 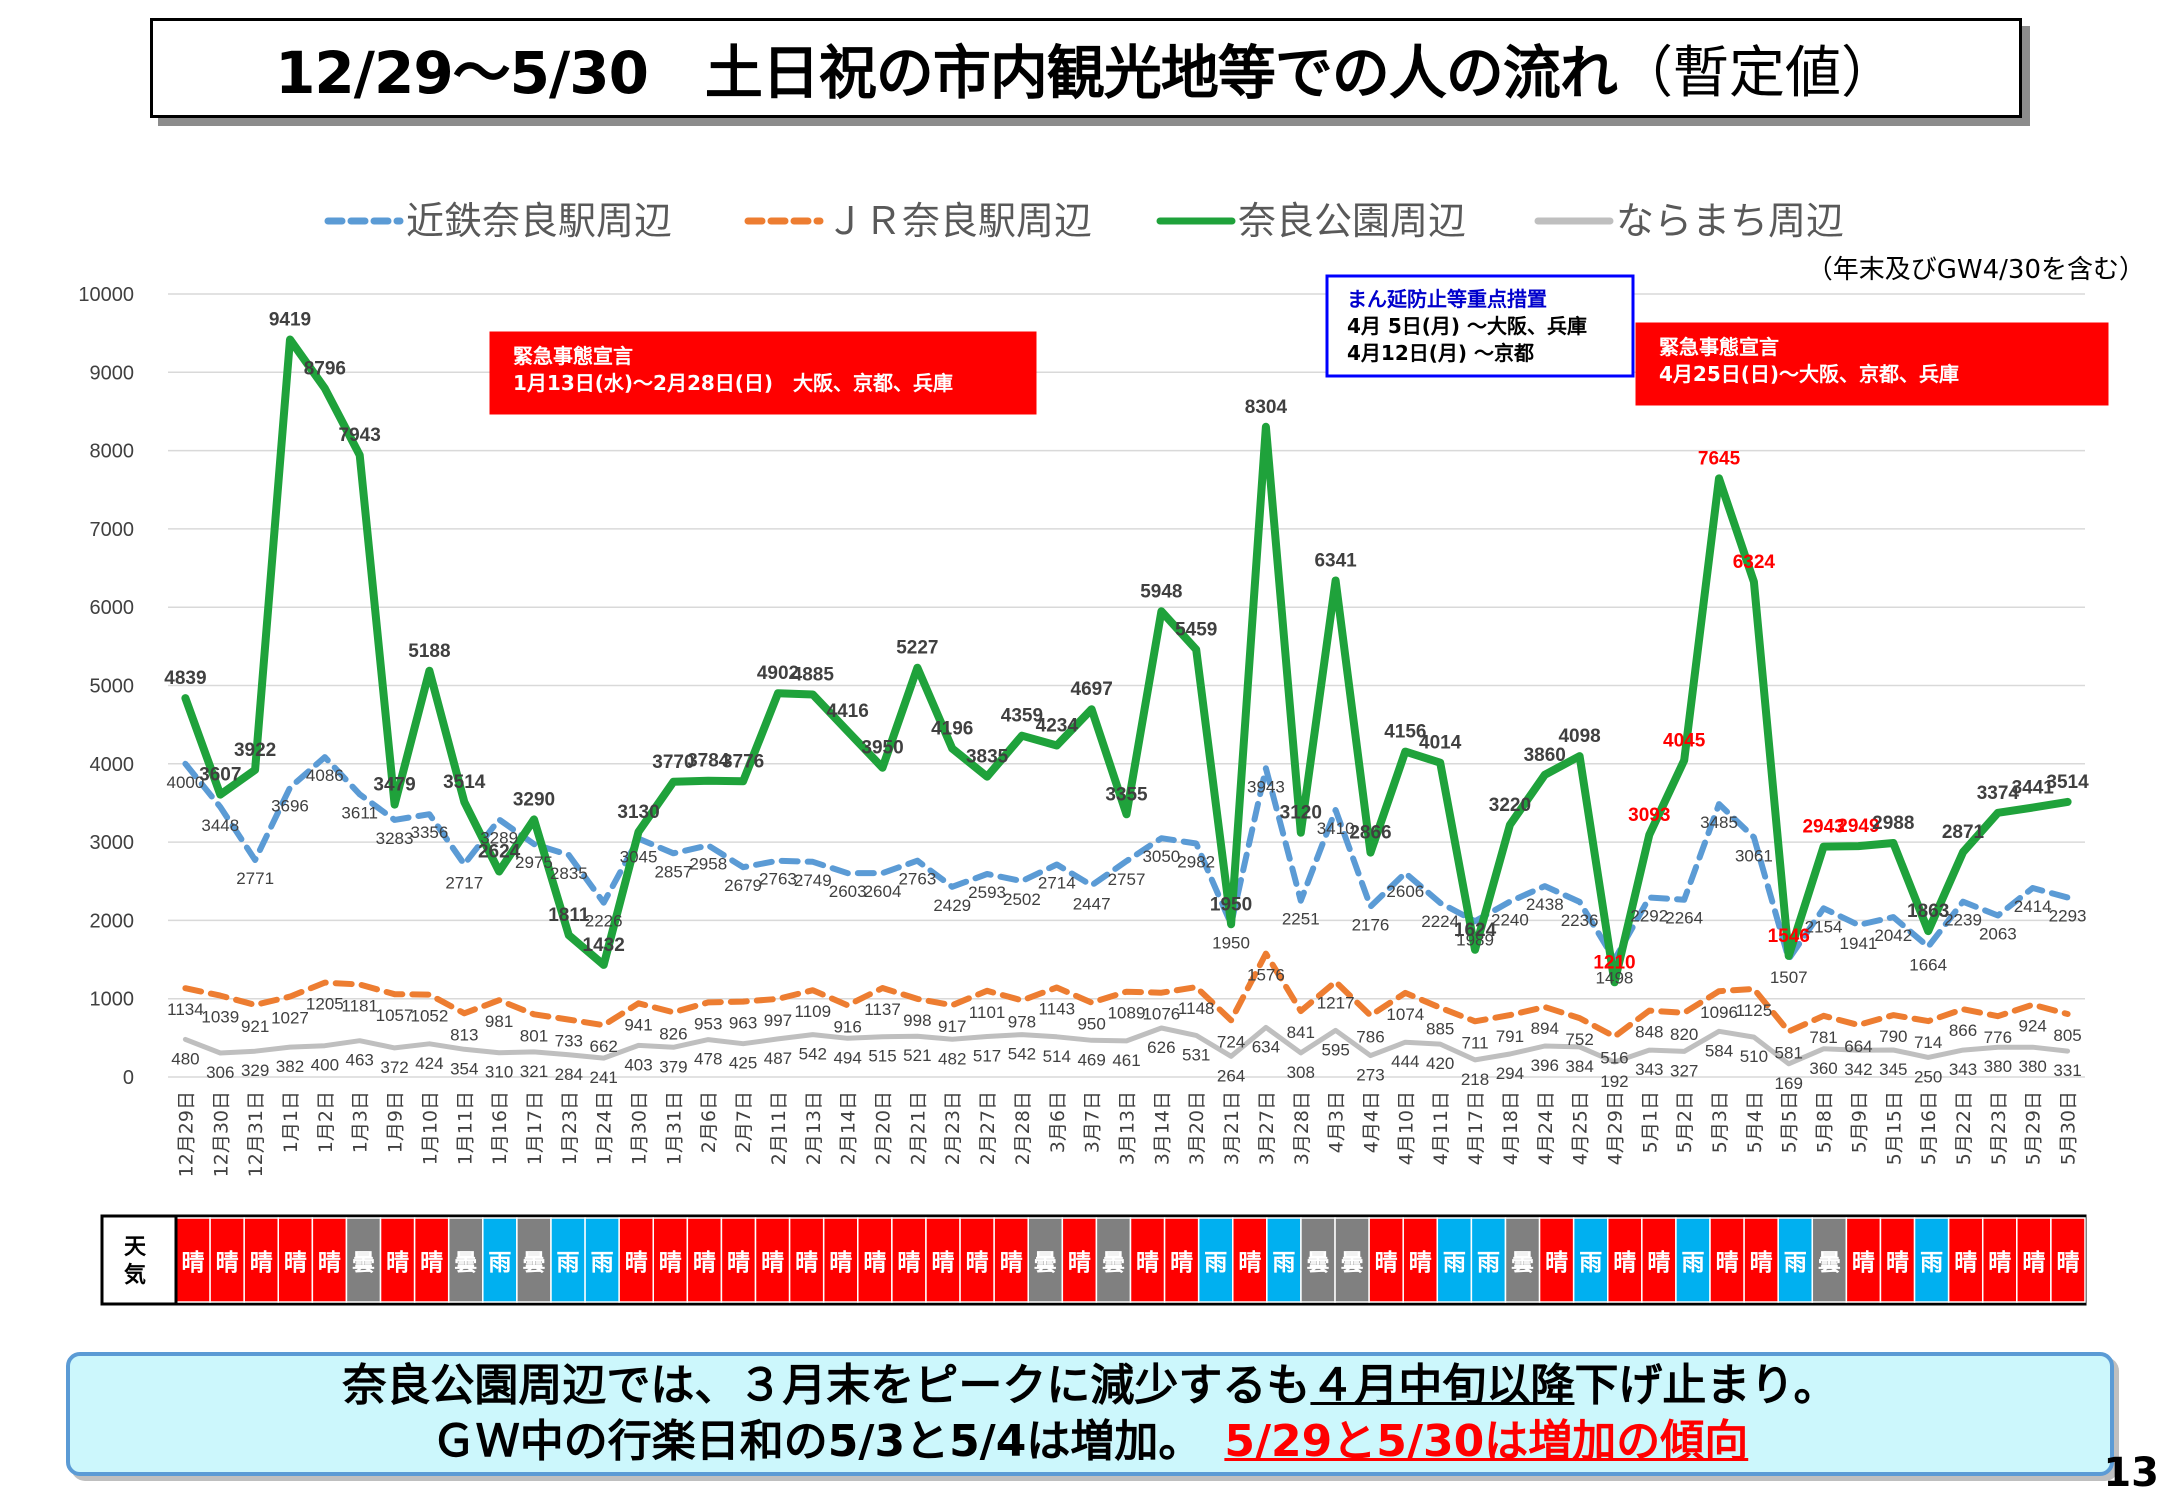 I want to click on x-tick-label: 4月24日, so click(x=1546, y=1128).